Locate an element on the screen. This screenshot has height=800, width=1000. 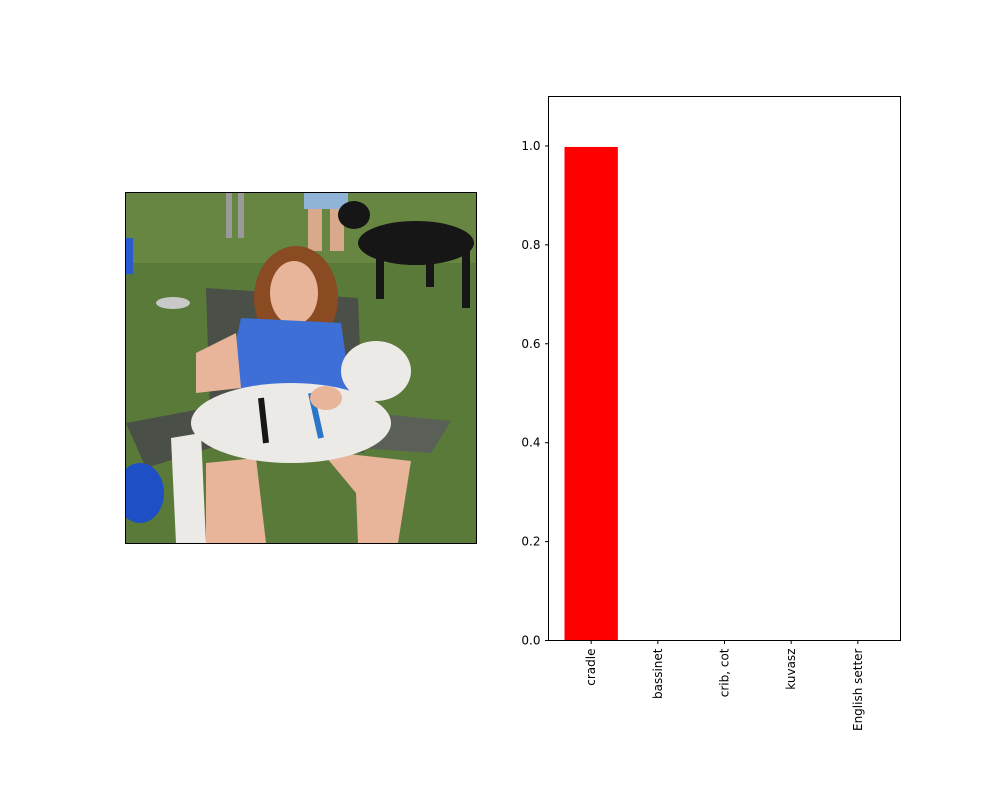
y-tick-label: 0.6 is located at coordinates (530, 344).